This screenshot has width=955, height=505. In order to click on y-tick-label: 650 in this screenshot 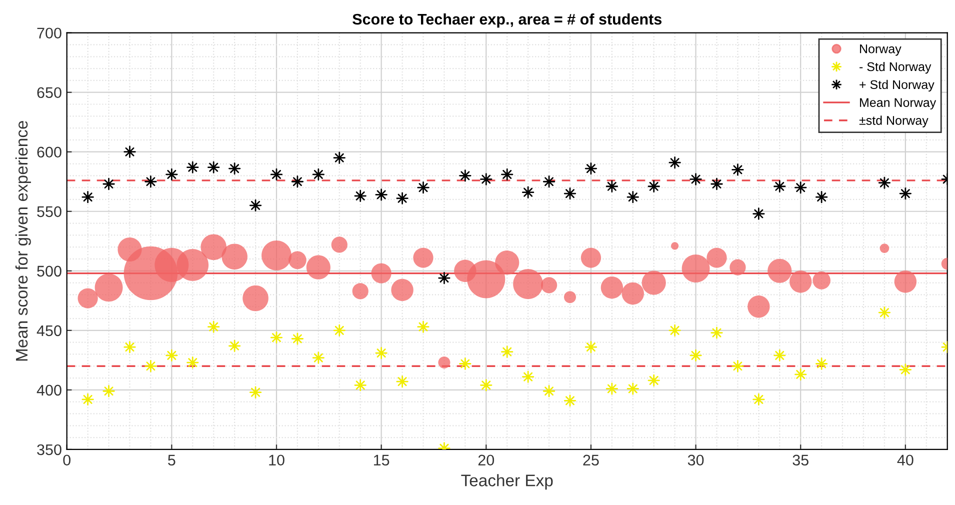, I will do `click(49, 92)`.